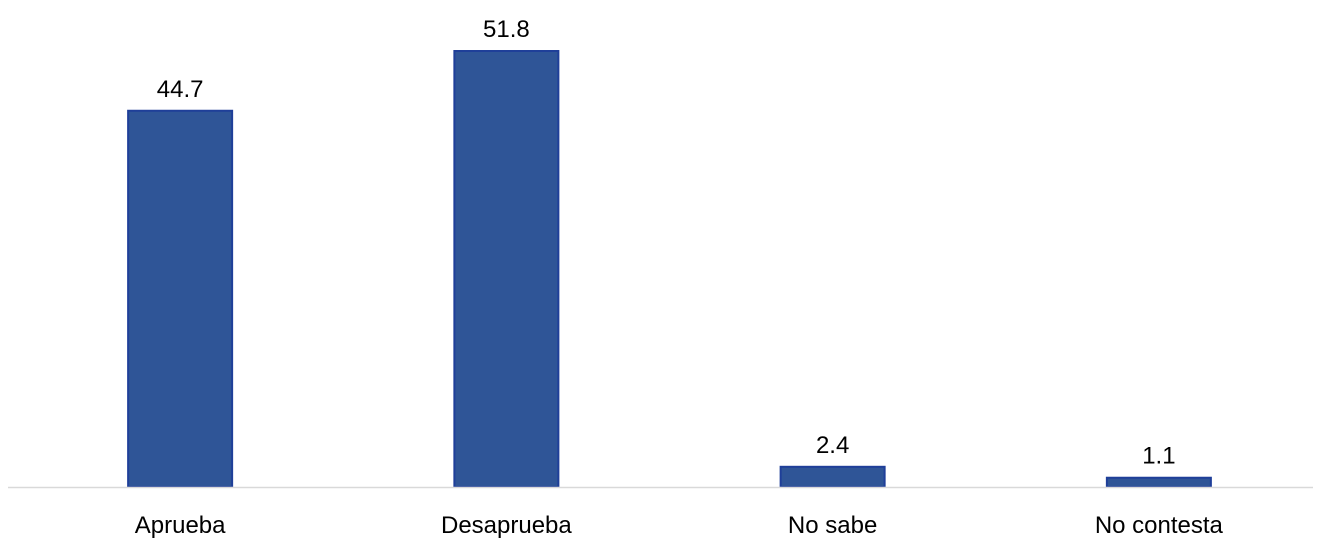  Describe the element at coordinates (180, 525) in the screenshot. I see `category-label: Aprueba` at that location.